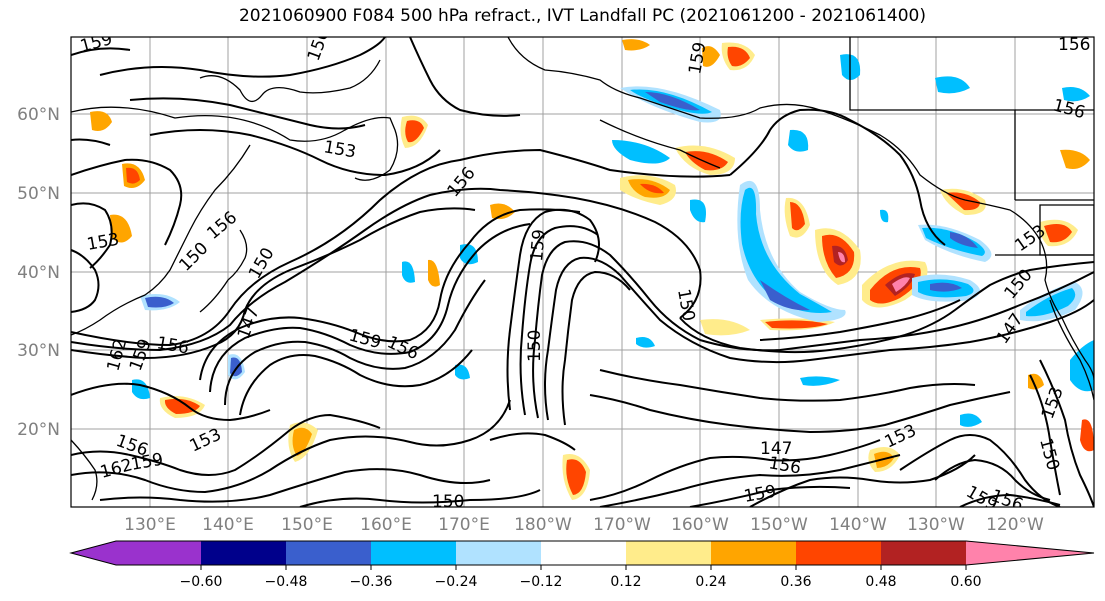 The width and height of the screenshot is (1105, 601). Describe the element at coordinates (1015, 525) in the screenshot. I see `lon-label: 120°W` at that location.